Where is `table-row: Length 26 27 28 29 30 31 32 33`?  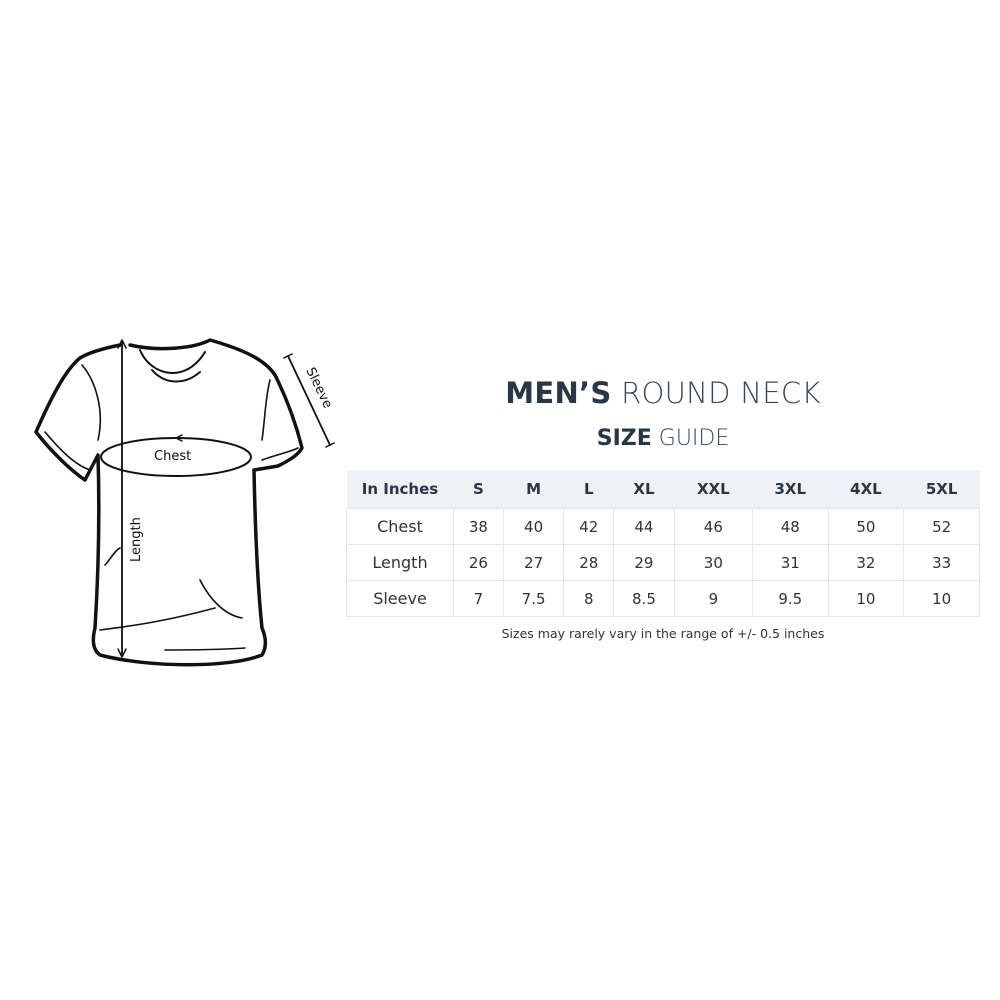 table-row: Length 26 27 28 29 30 31 32 33 is located at coordinates (663, 562).